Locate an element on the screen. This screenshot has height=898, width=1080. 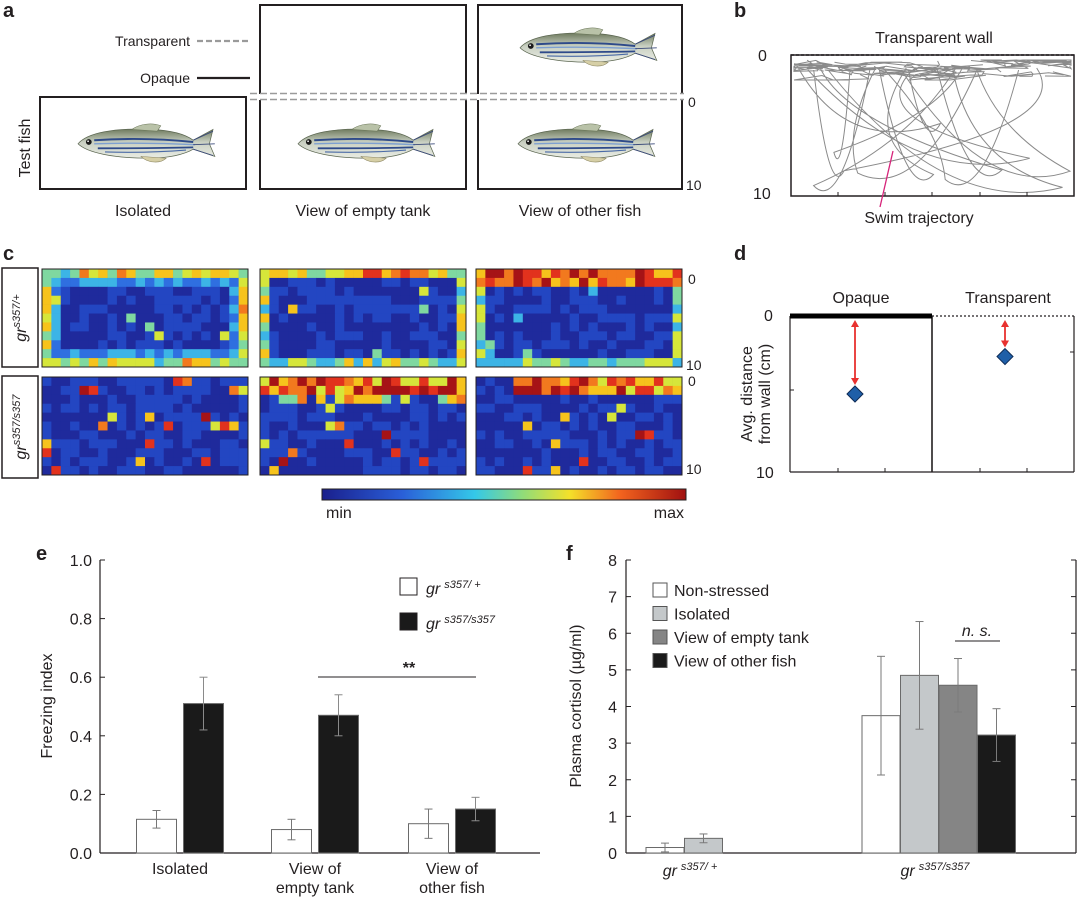
tick-label: 10 is located at coordinates (765, 473).